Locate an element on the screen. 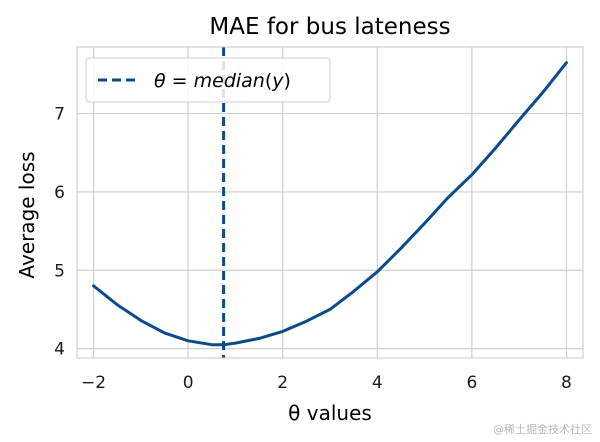 The image size is (600, 442). legend-label: θ = median(y) is located at coordinates (222, 81).